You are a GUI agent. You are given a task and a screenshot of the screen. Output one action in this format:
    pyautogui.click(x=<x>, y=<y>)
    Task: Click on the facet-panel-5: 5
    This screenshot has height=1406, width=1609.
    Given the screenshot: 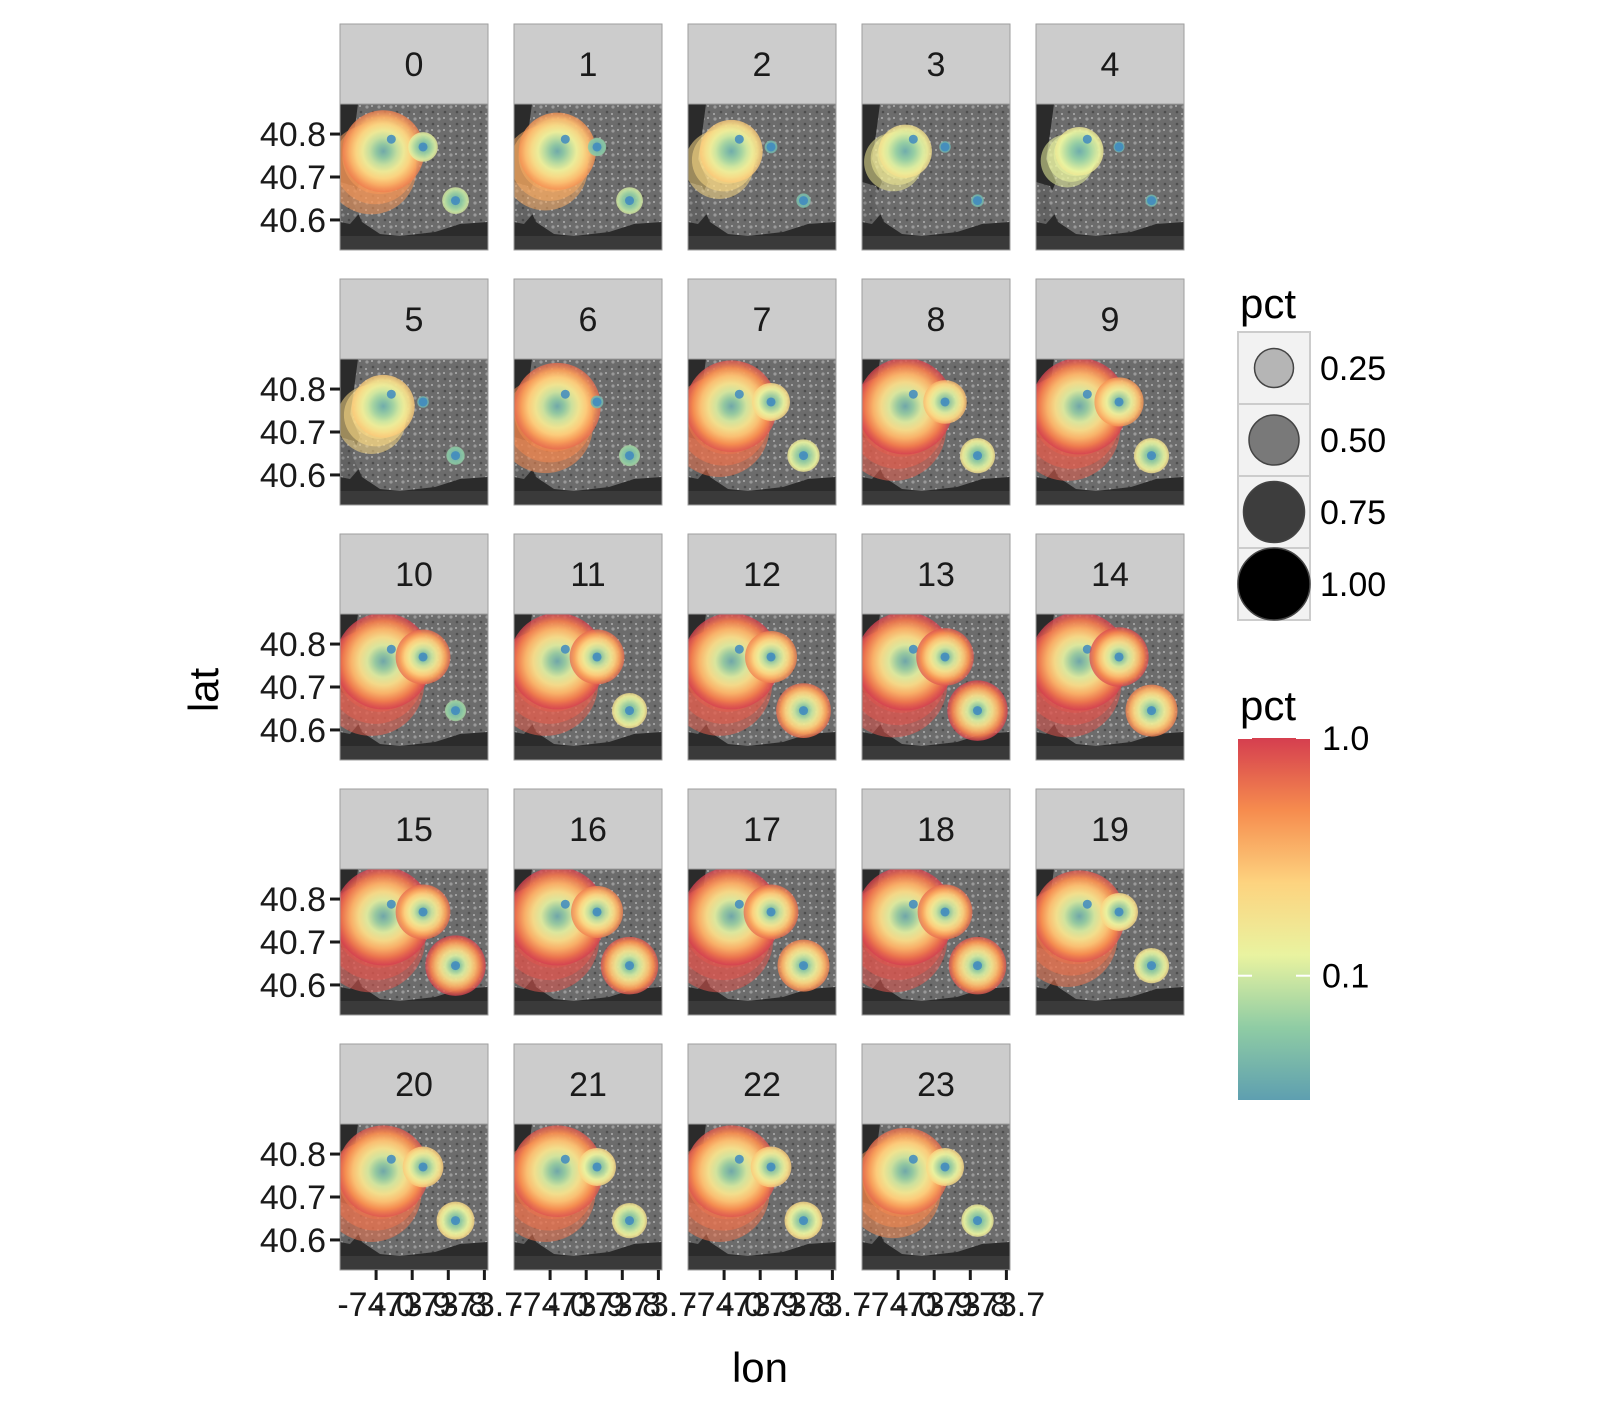 What is the action you would take?
    pyautogui.click(x=414, y=392)
    